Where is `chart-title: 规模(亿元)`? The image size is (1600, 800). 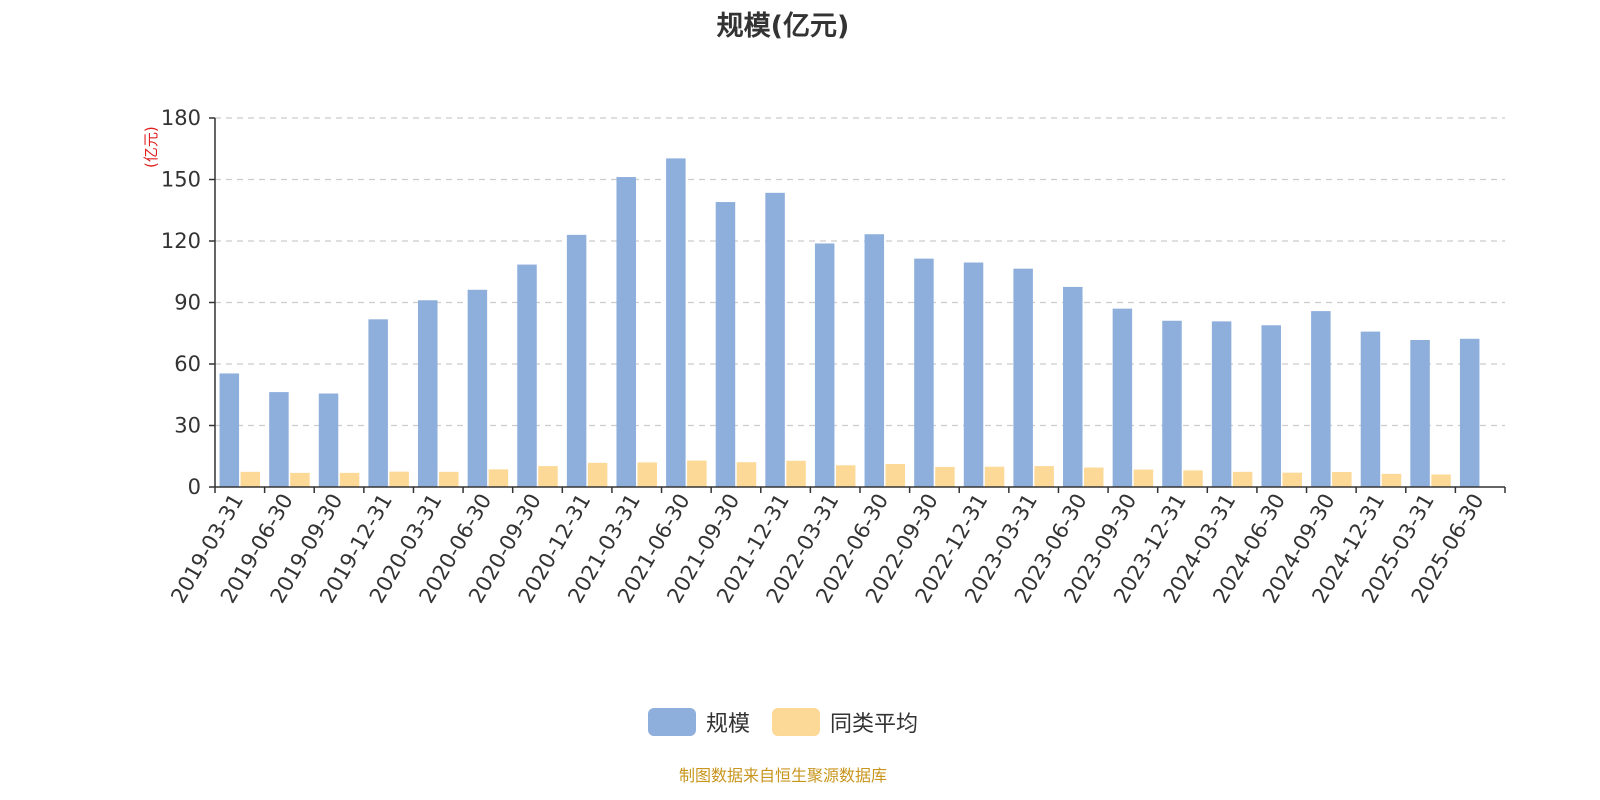
chart-title: 规模(亿元) is located at coordinates (783, 26).